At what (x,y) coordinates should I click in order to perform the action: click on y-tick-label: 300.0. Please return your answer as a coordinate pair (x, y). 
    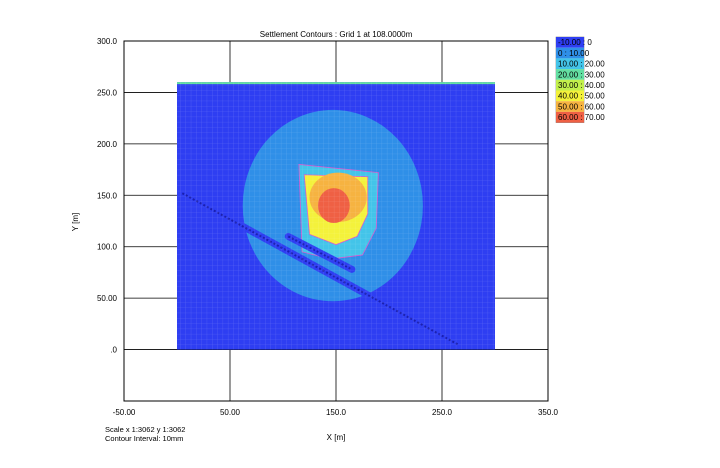
    Looking at the image, I should click on (107, 41).